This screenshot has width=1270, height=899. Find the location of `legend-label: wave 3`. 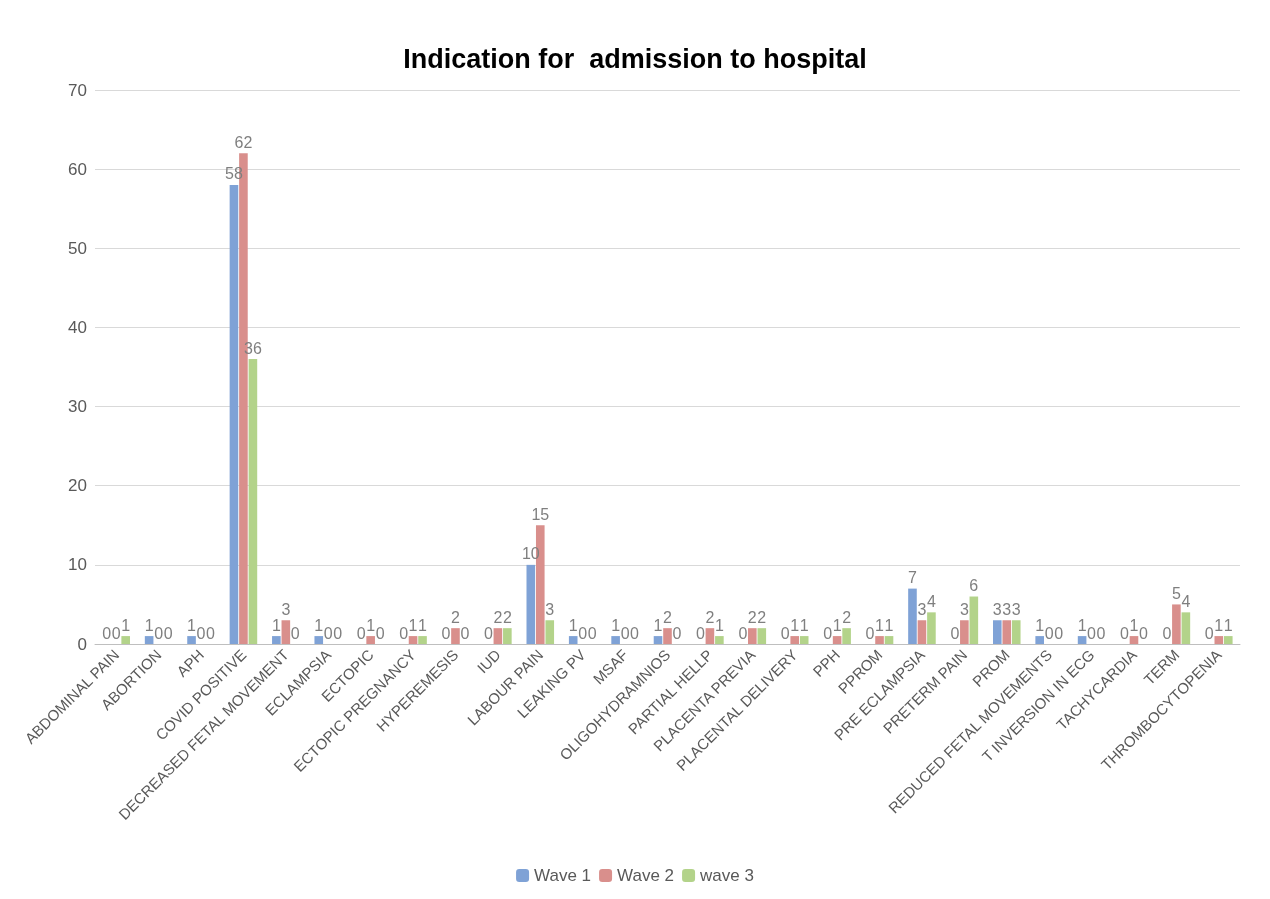

legend-label: wave 3 is located at coordinates (726, 875).